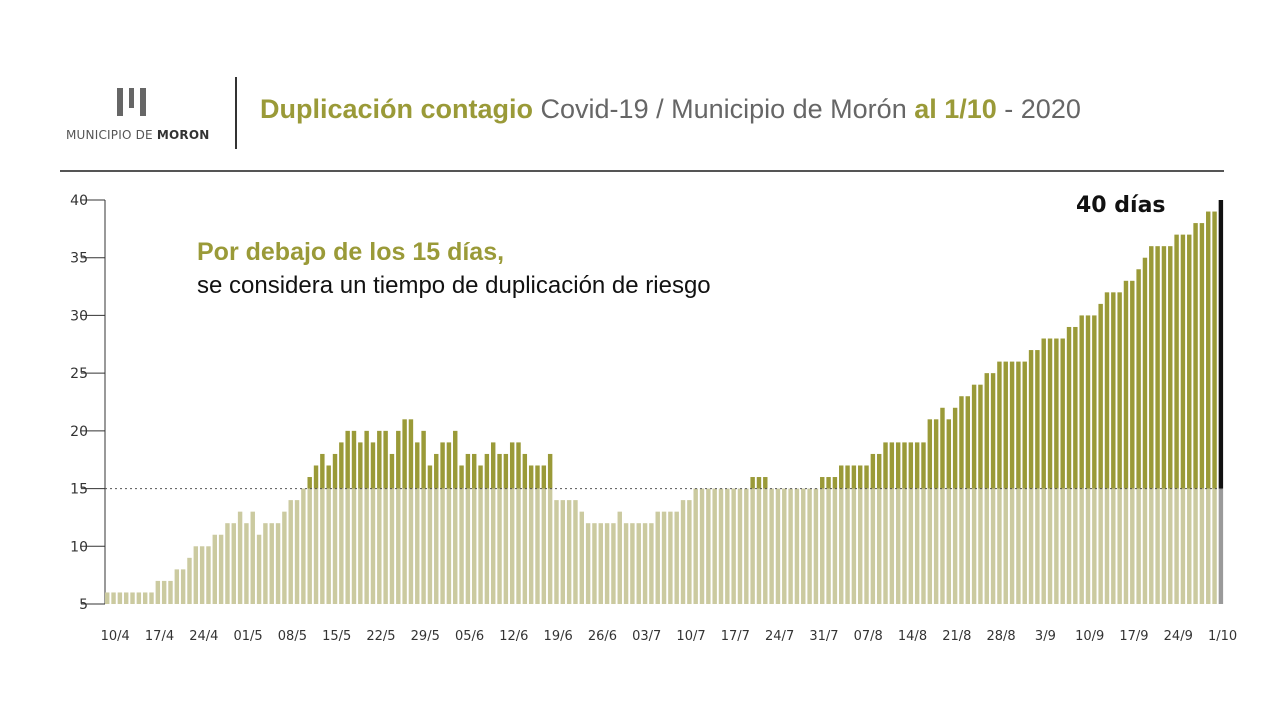  I want to click on title-highlight-2: al 1/10, so click(955, 109).